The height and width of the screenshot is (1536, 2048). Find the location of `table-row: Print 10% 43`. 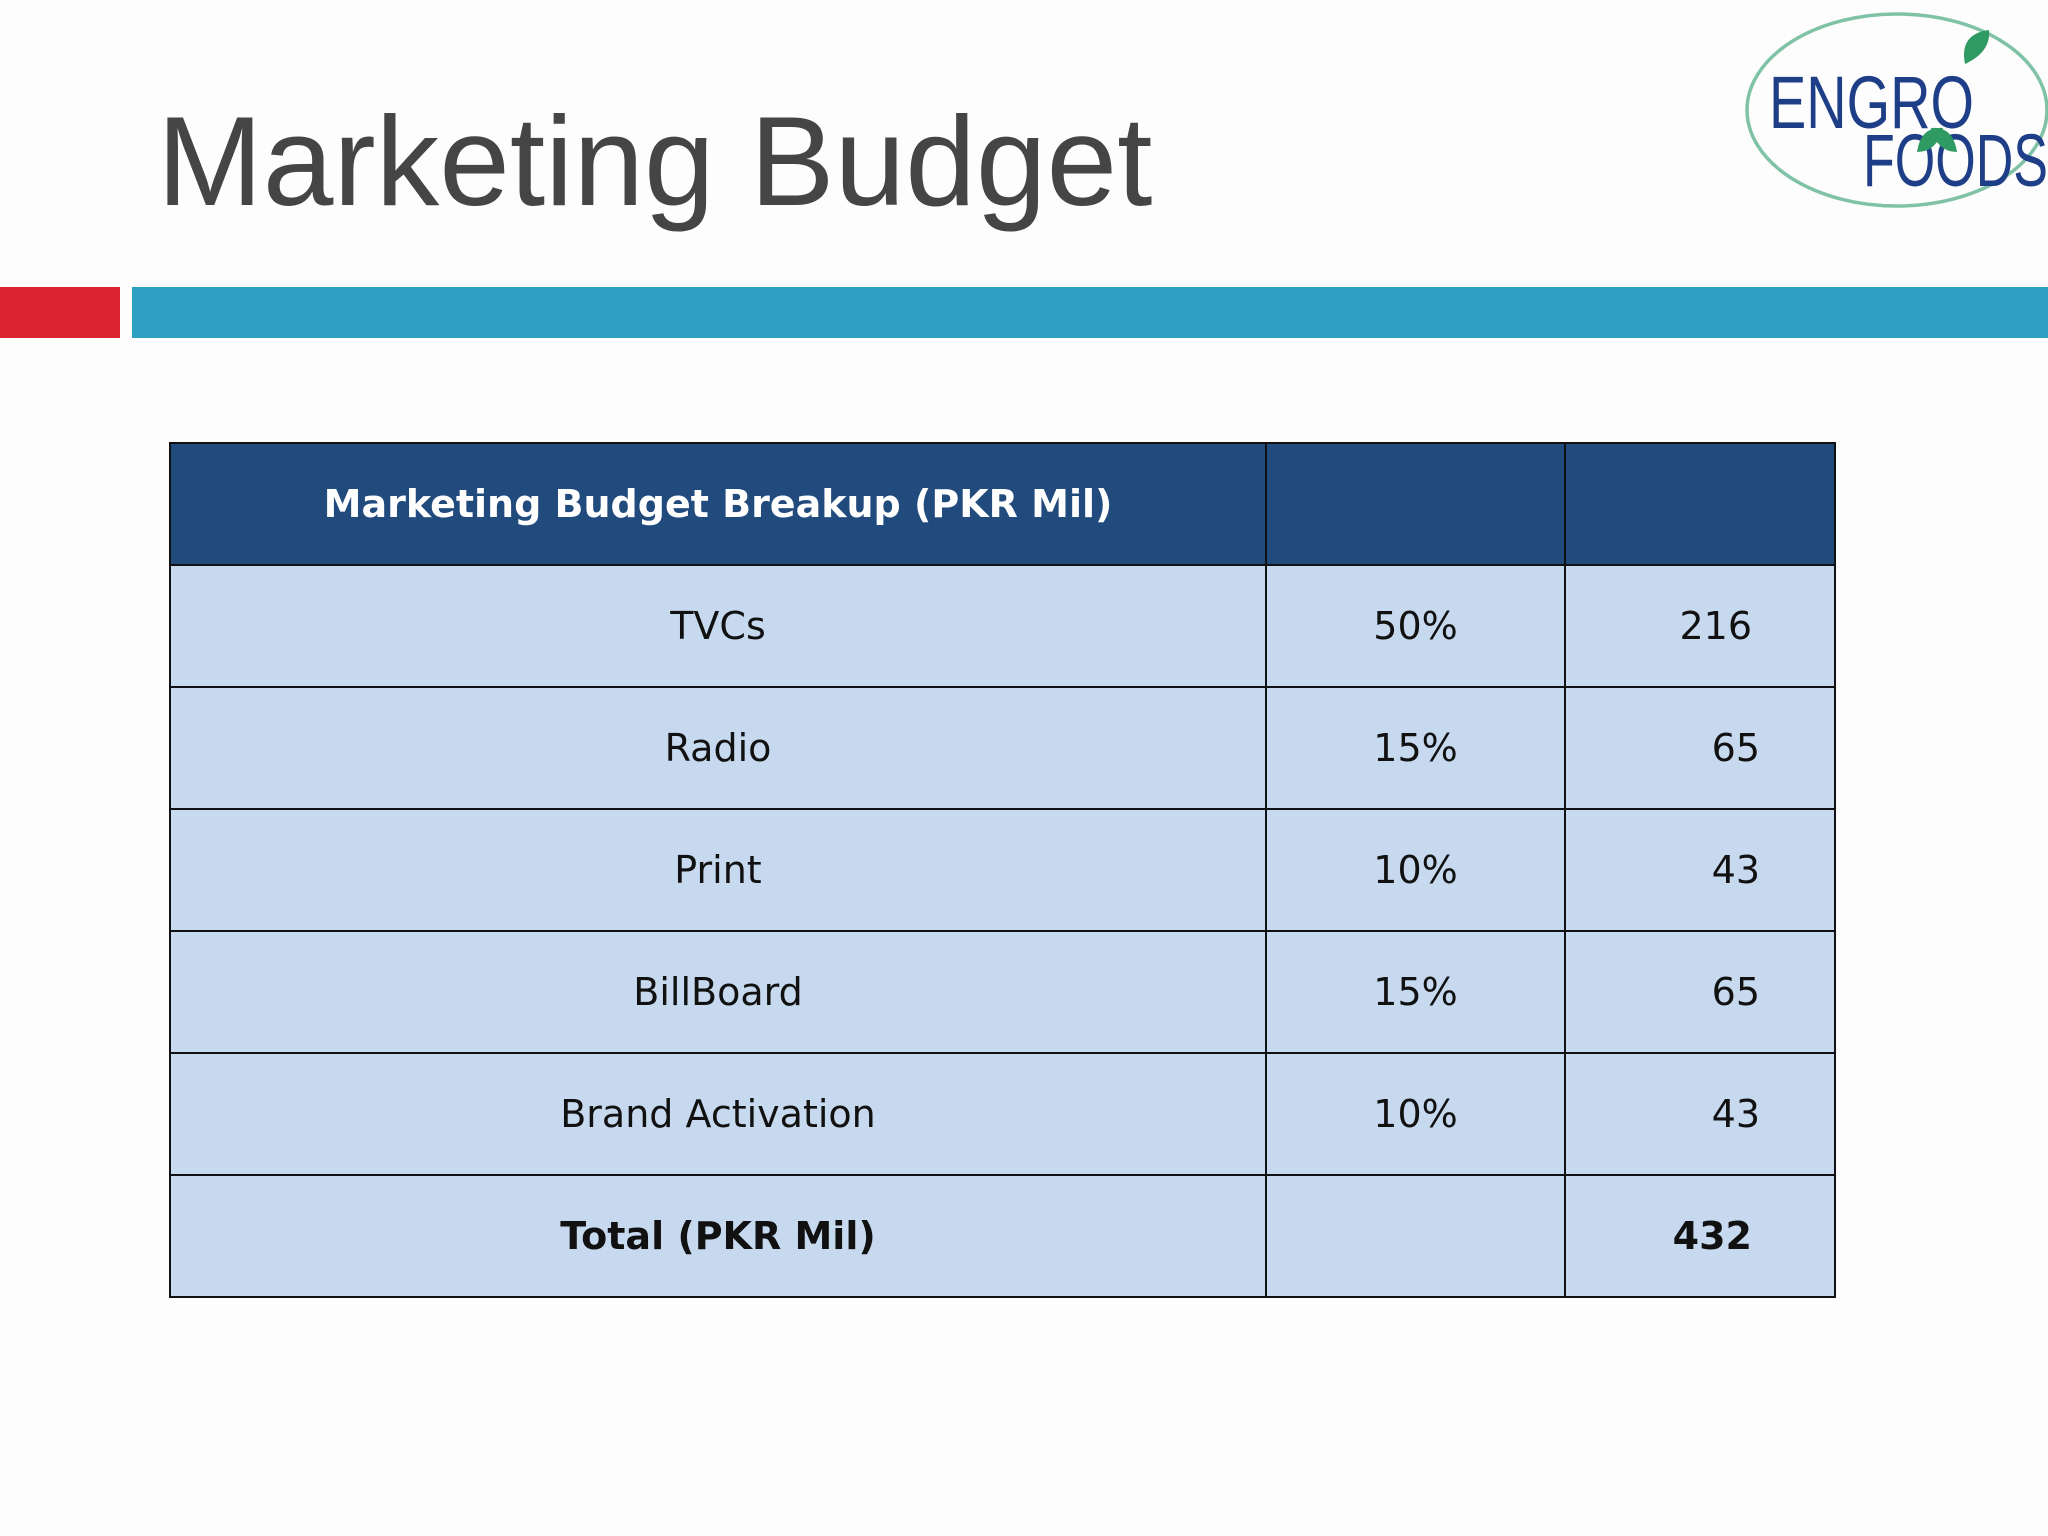

table-row: Print 10% 43 is located at coordinates (1002, 870).